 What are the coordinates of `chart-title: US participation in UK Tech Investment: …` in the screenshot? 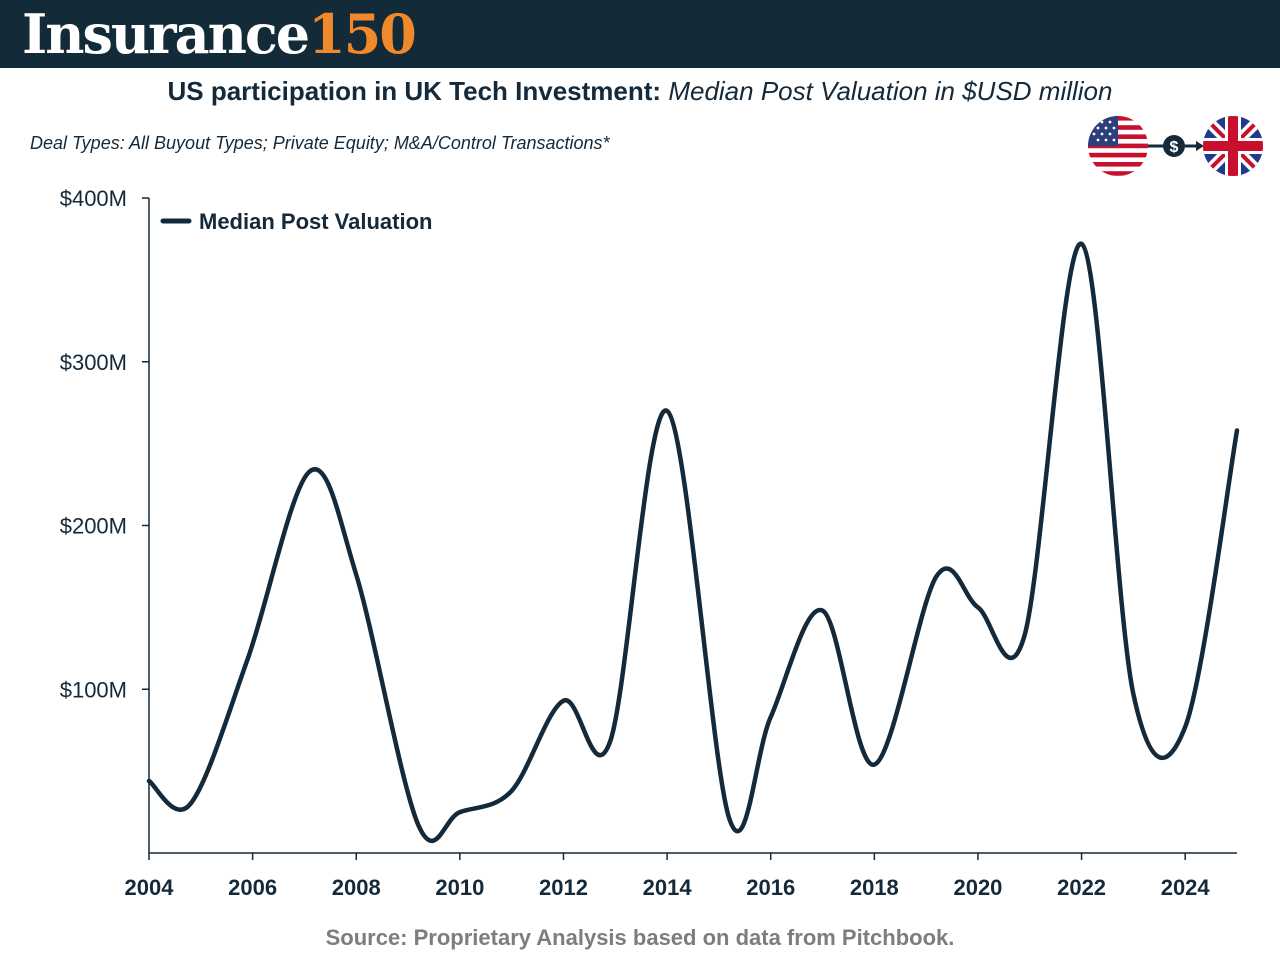 It's located at (640, 91).